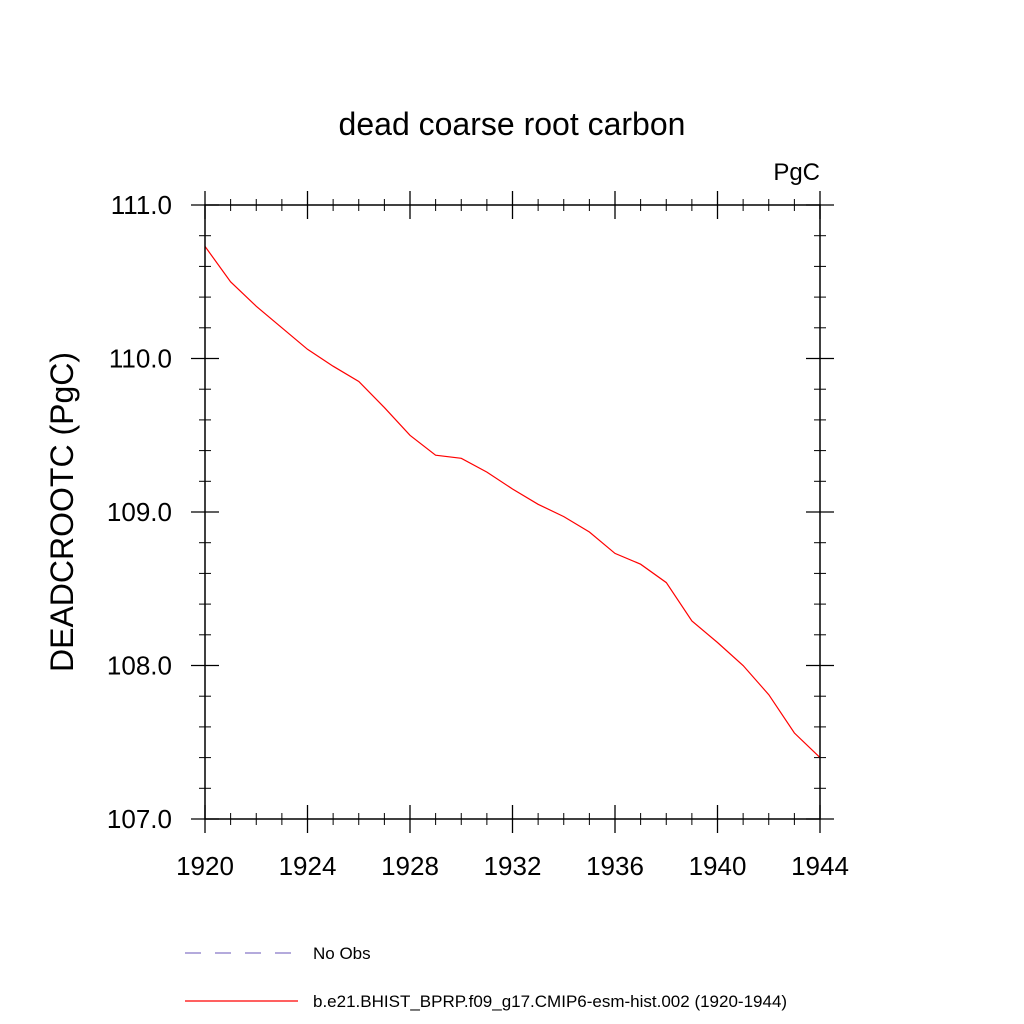 The image size is (1024, 1024). Describe the element at coordinates (342, 953) in the screenshot. I see `legend-label: No Obs` at that location.